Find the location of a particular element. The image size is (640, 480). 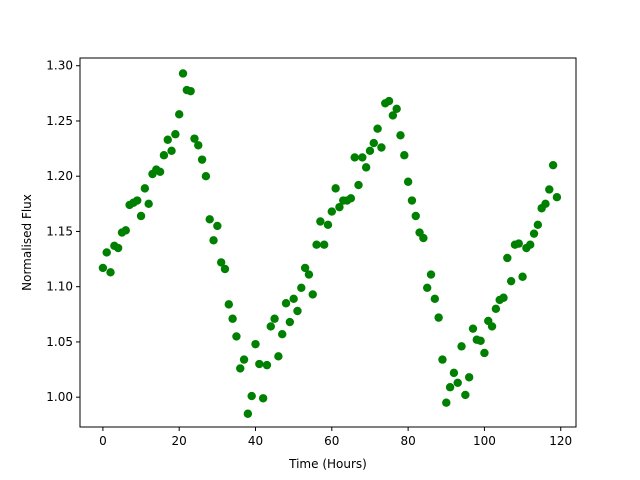

x-tick-label-2: 40 is located at coordinates (255, 441).